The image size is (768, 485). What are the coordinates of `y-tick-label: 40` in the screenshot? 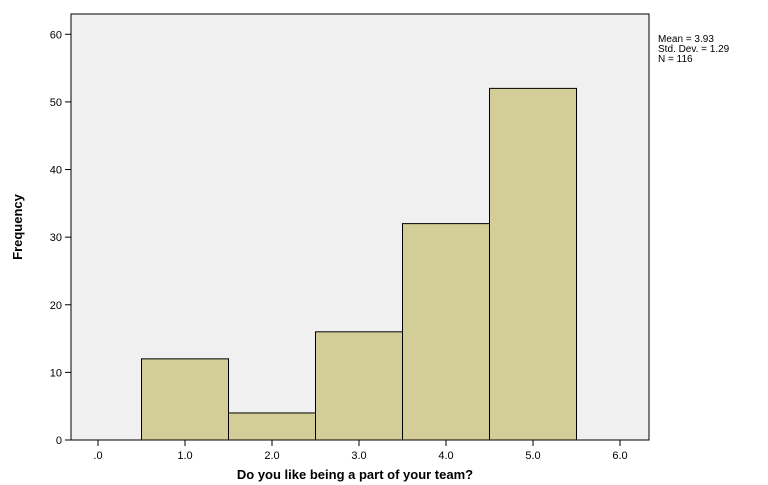 It's located at (56, 171).